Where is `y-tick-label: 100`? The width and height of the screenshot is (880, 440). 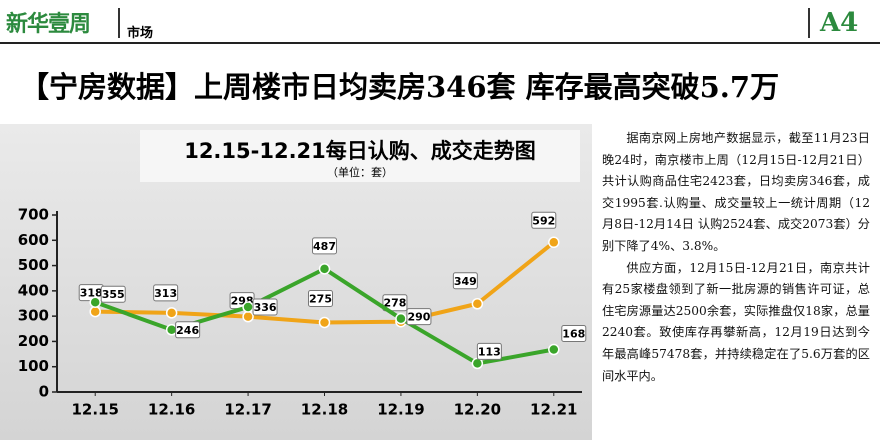
y-tick-label: 100 is located at coordinates (33, 366).